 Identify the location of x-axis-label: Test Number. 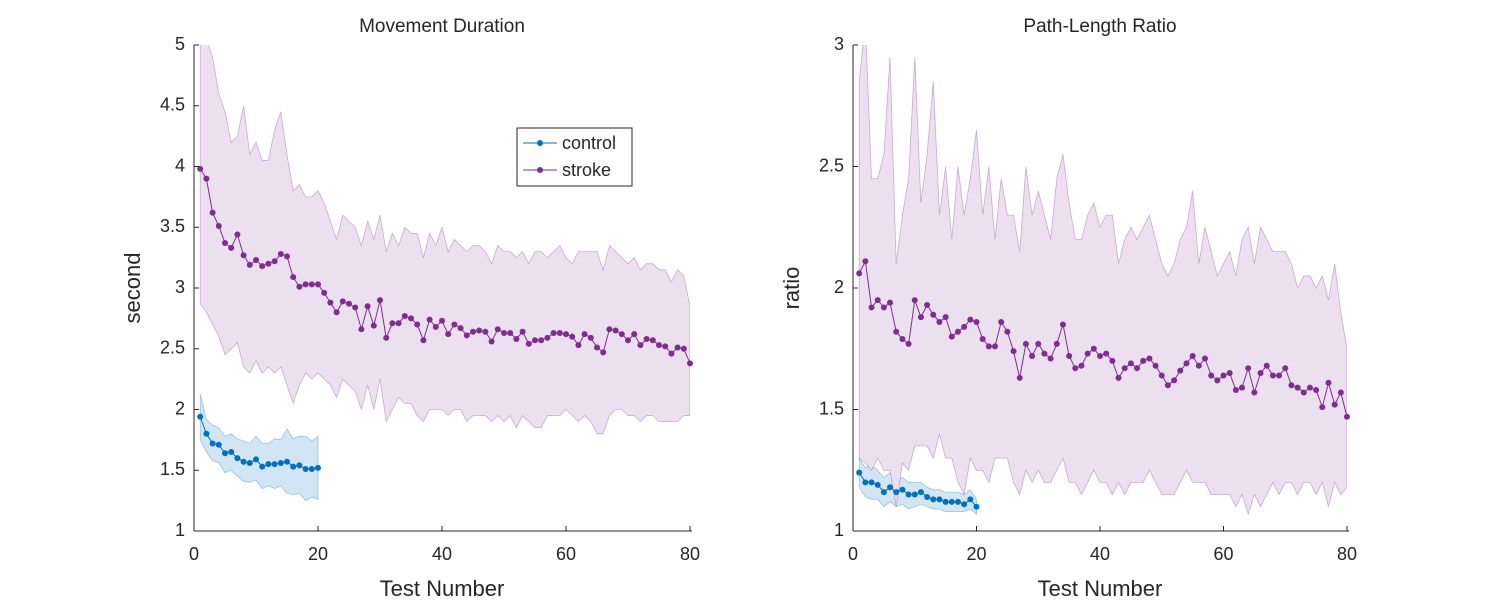
(442, 588).